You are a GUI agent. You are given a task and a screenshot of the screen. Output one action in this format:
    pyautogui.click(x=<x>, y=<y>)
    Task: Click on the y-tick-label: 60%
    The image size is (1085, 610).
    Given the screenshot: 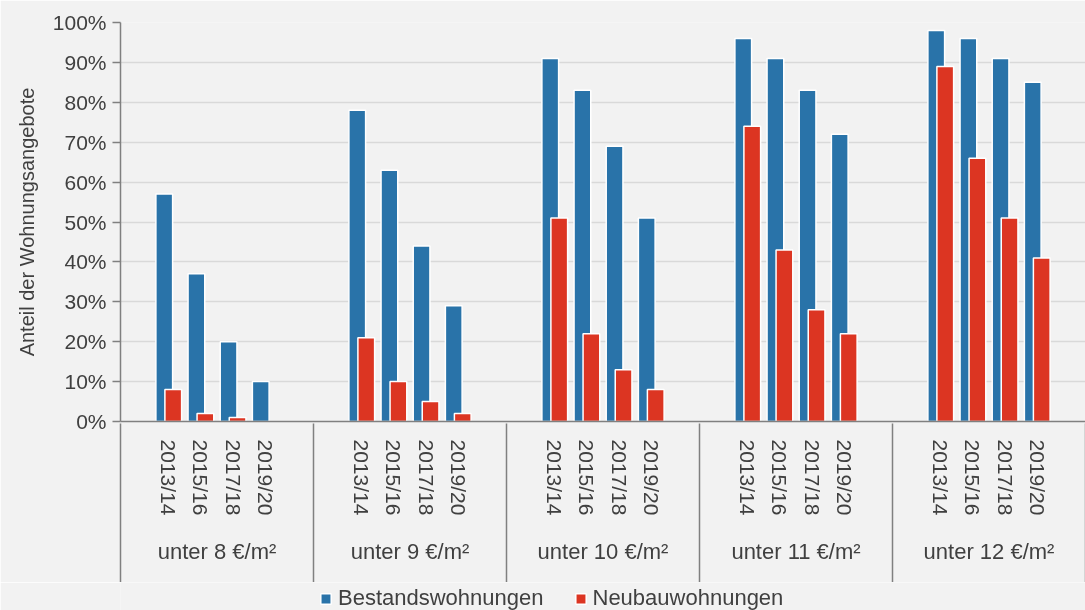 What is the action you would take?
    pyautogui.click(x=85, y=182)
    